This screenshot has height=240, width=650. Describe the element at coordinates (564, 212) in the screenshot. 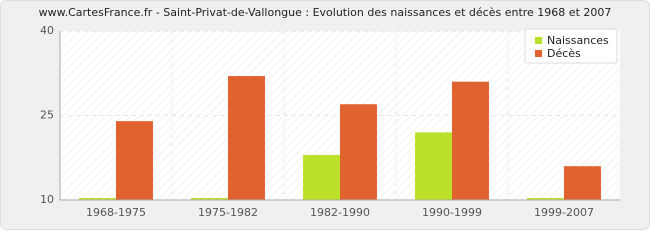

I see `x-tick-label: 1999-2007` at that location.